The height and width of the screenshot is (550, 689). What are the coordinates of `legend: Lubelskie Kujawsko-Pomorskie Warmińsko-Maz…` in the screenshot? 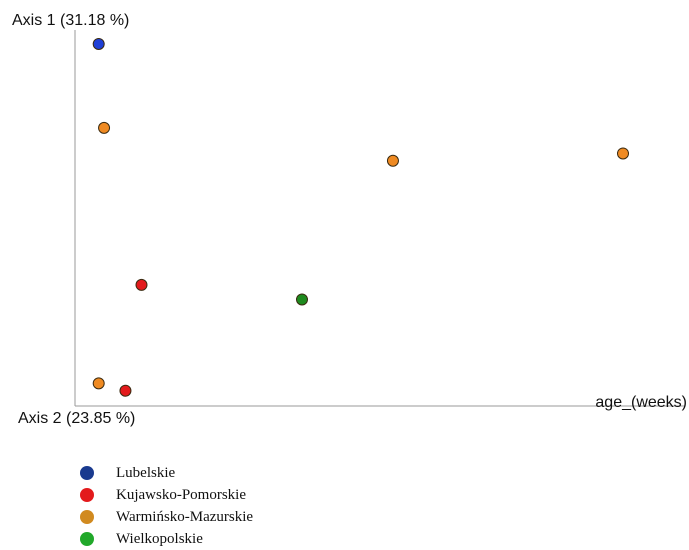 It's located at (166, 506).